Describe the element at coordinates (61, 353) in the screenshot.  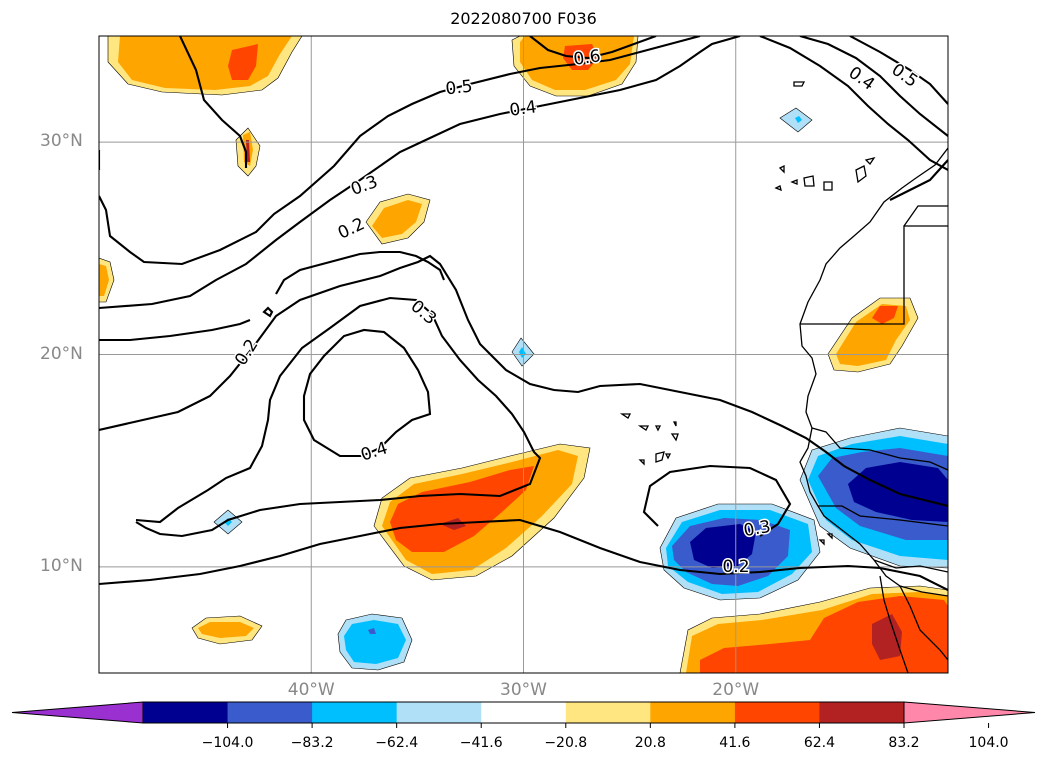
I see `latitude-label: 20°N` at that location.